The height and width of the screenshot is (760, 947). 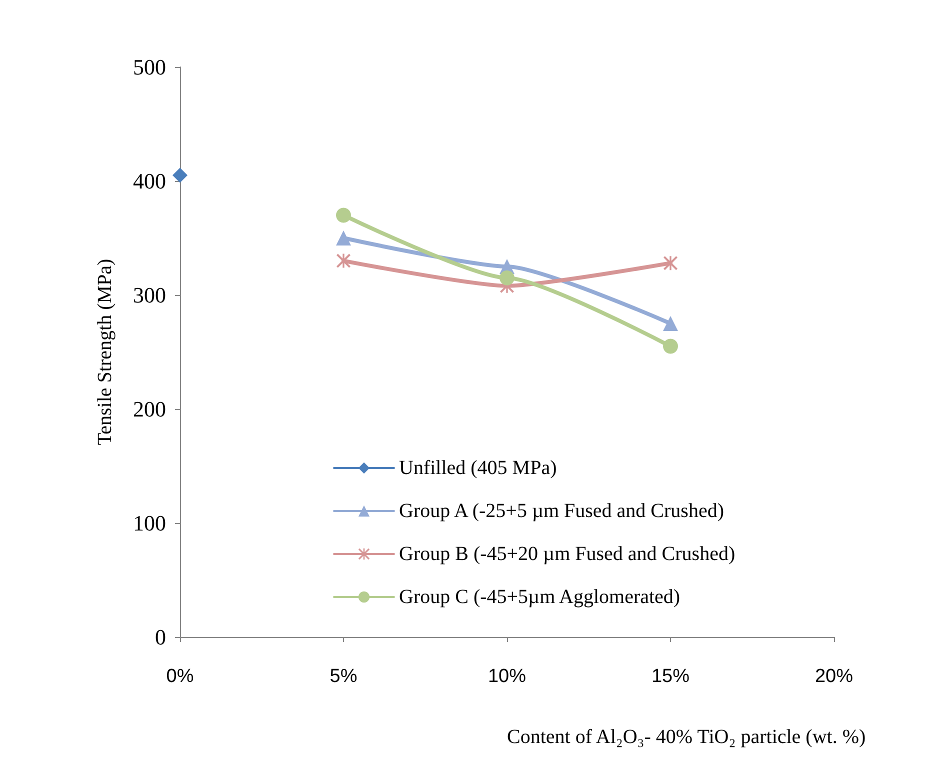 What do you see at coordinates (149, 295) in the screenshot?
I see `y-tick-label: 300` at bounding box center [149, 295].